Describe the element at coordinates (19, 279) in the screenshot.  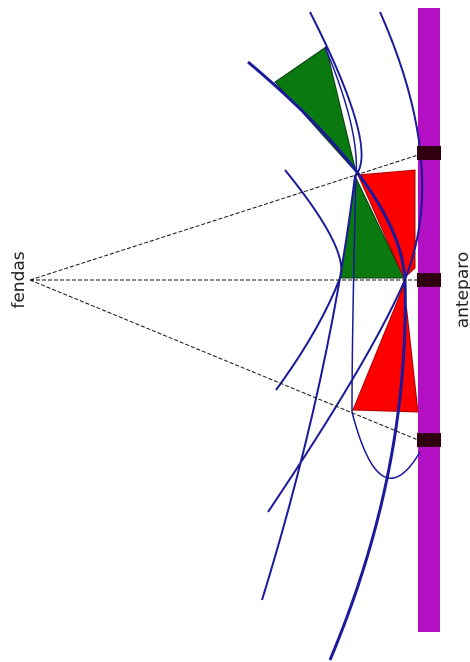
I see `slits-label: fendas` at that location.